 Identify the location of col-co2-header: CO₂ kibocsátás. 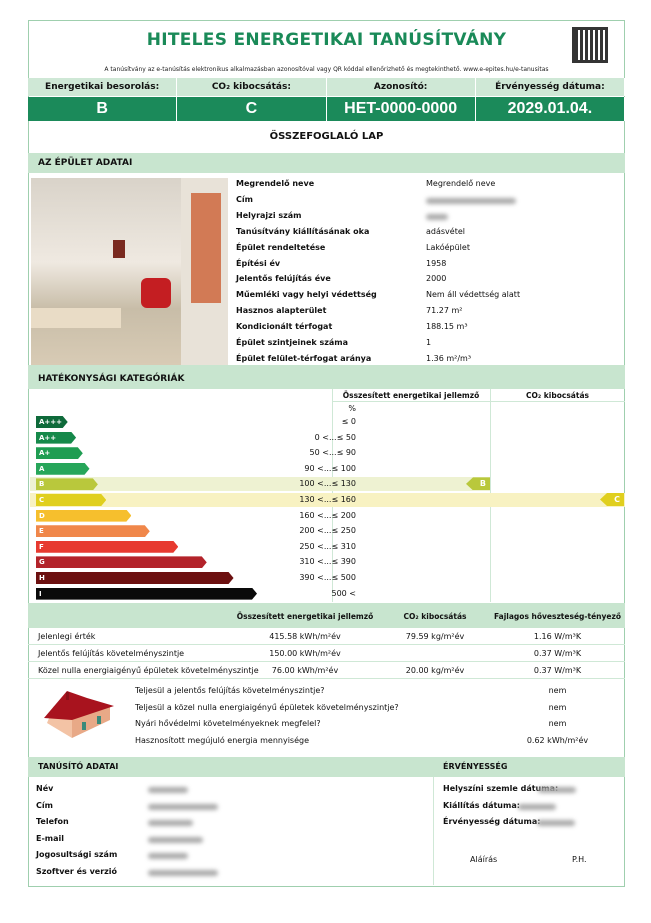
(557, 395).